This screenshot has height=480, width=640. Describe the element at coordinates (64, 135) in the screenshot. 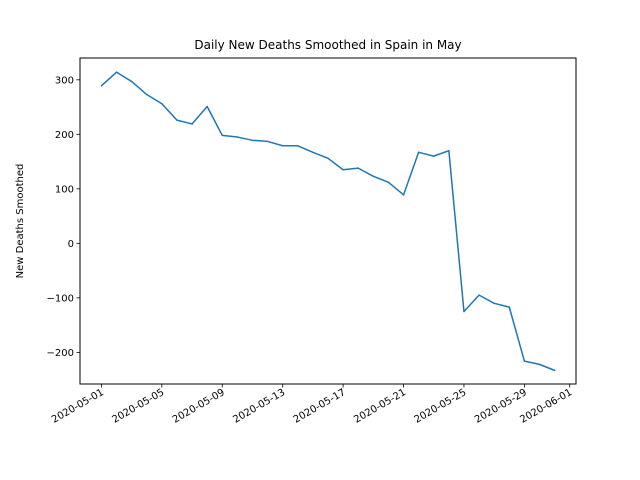

I see `y-tick-label: 200` at that location.